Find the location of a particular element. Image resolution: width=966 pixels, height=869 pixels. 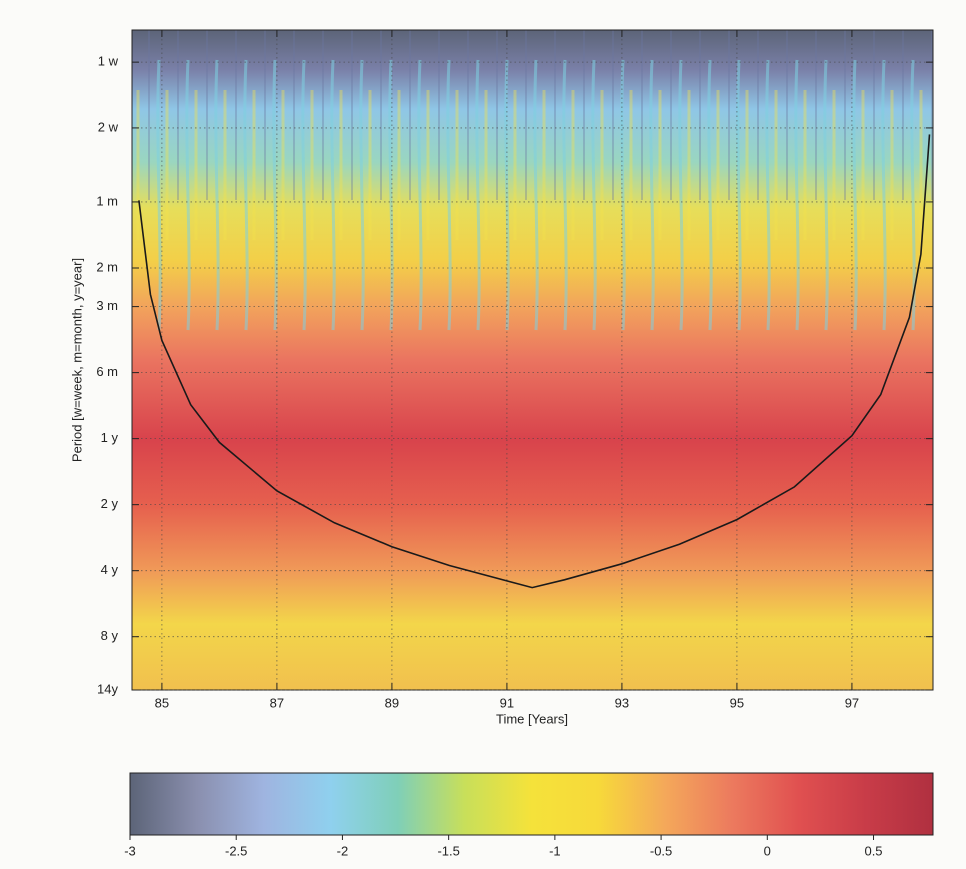

y-tick-label: 14y is located at coordinates (107, 688).